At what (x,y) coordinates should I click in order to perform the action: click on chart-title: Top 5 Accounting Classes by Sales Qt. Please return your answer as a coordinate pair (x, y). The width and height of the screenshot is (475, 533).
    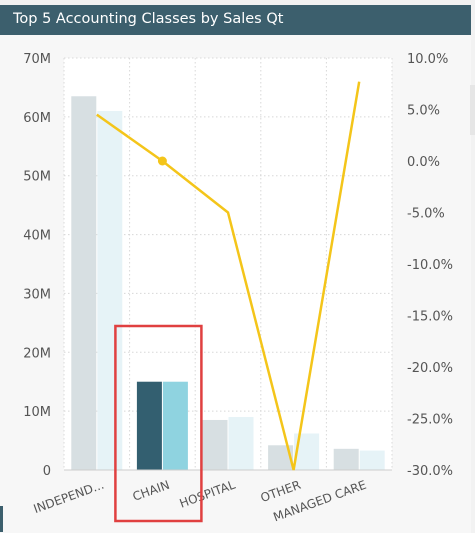
    Looking at the image, I should click on (148, 19).